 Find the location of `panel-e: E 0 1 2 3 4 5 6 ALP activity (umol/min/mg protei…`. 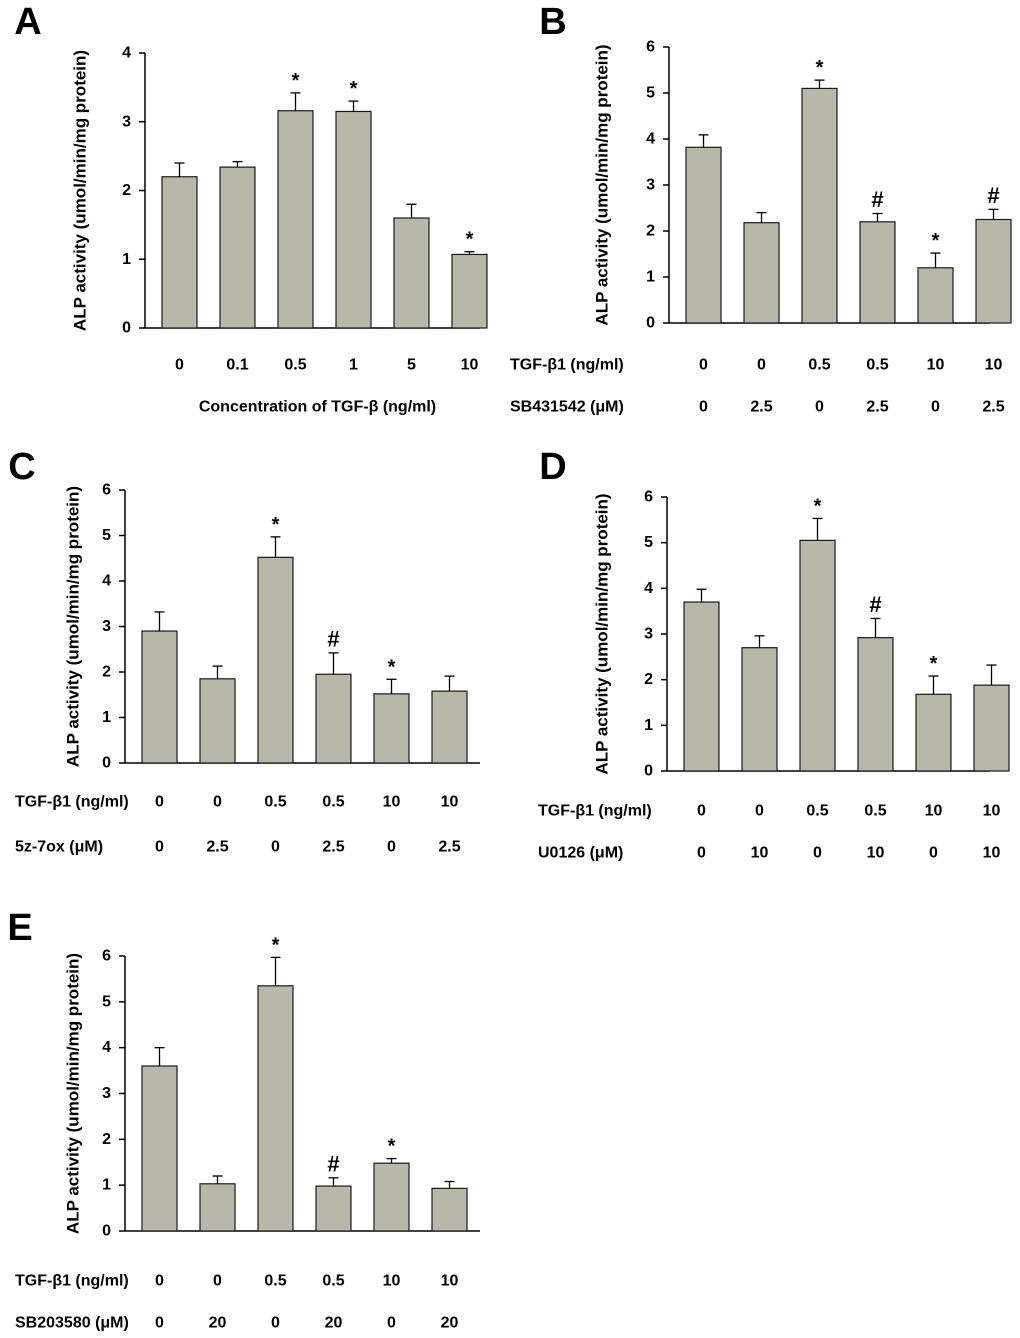

panel-e: E 0 1 2 3 4 5 6 ALP activity (umol/min/mg protei… is located at coordinates (243, 1119).